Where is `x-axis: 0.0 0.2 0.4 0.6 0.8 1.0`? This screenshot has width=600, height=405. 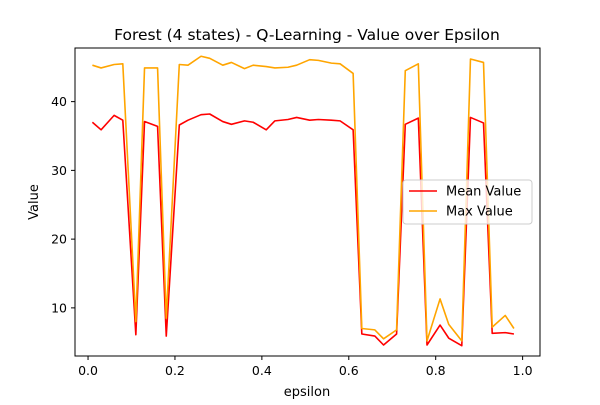 x-axis: 0.0 0.2 0.4 0.6 0.8 1.0 is located at coordinates (305, 367).